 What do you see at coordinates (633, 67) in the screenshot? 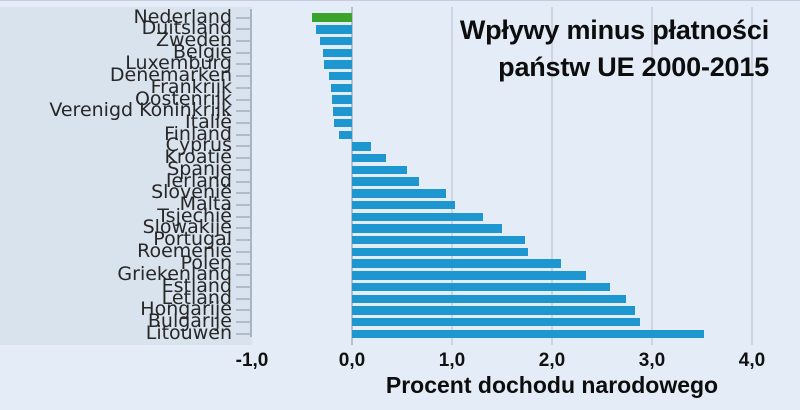
I see `chart-title-line2: państw UE 2000-2015` at bounding box center [633, 67].